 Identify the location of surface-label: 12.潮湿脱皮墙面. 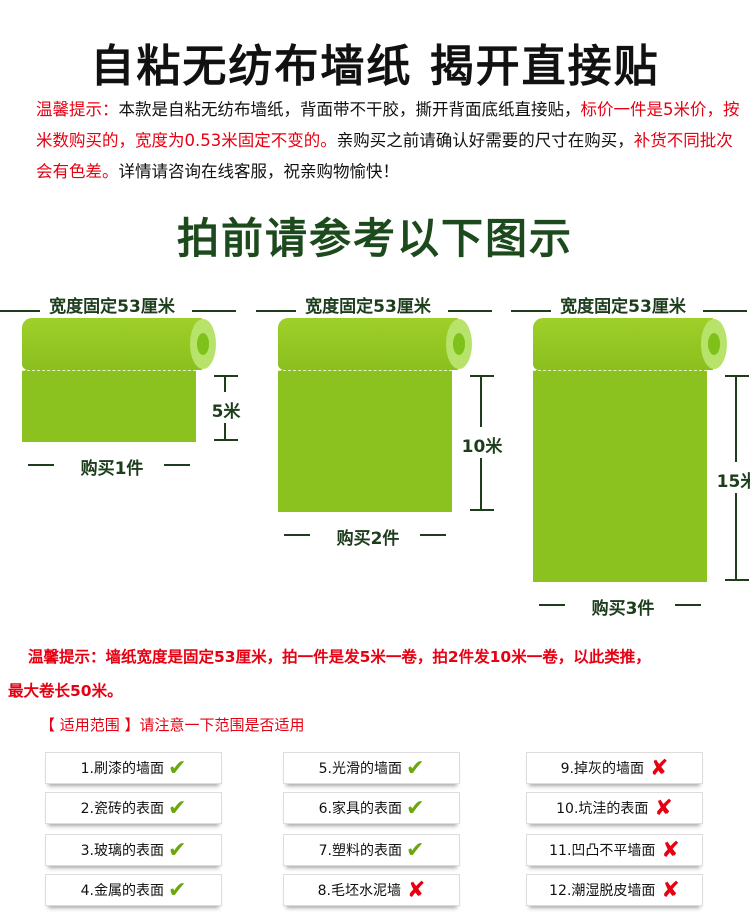
(602, 891).